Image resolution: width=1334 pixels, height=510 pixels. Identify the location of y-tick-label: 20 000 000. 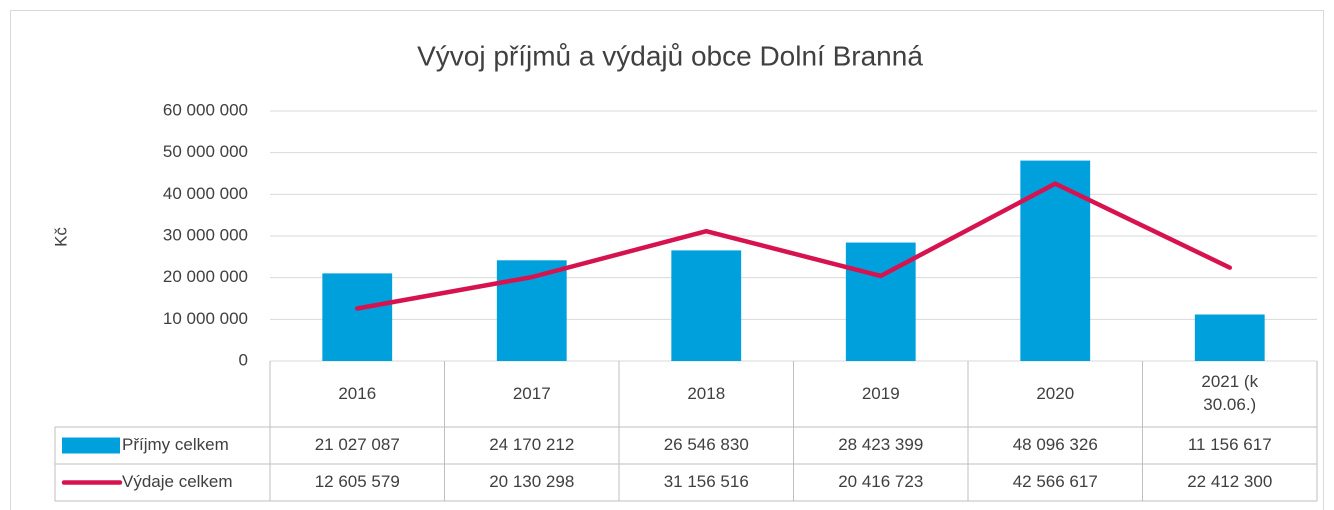
(205, 276).